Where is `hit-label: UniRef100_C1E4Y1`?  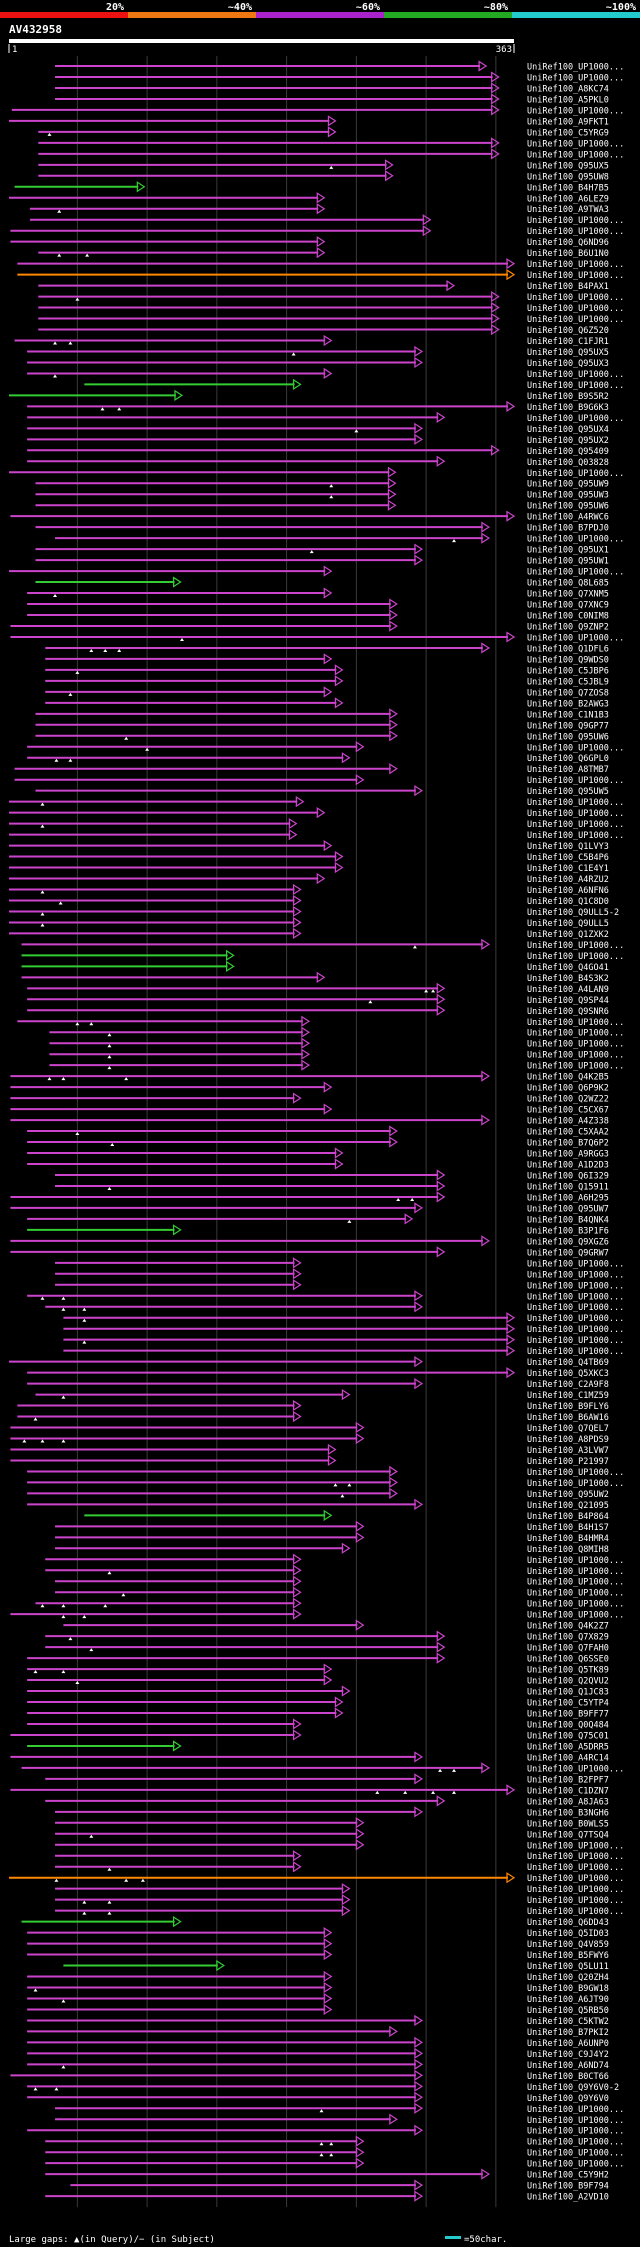 hit-label: UniRef100_C1E4Y1 is located at coordinates (568, 869).